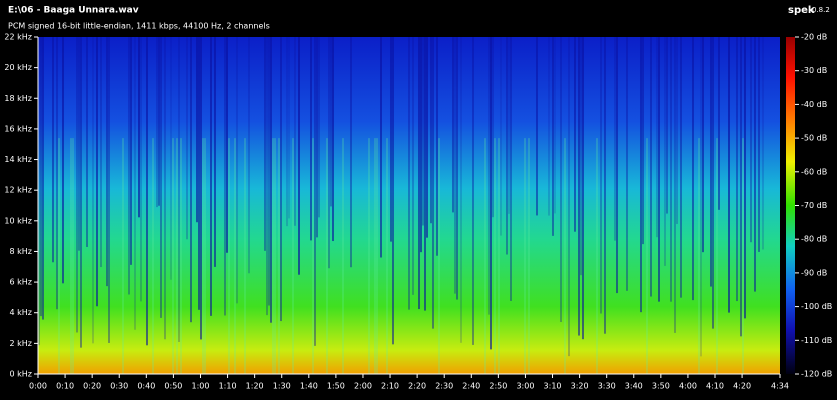 This screenshot has width=837, height=400. What do you see at coordinates (200, 386) in the screenshot?
I see `x-tick-label: 1:00` at bounding box center [200, 386].